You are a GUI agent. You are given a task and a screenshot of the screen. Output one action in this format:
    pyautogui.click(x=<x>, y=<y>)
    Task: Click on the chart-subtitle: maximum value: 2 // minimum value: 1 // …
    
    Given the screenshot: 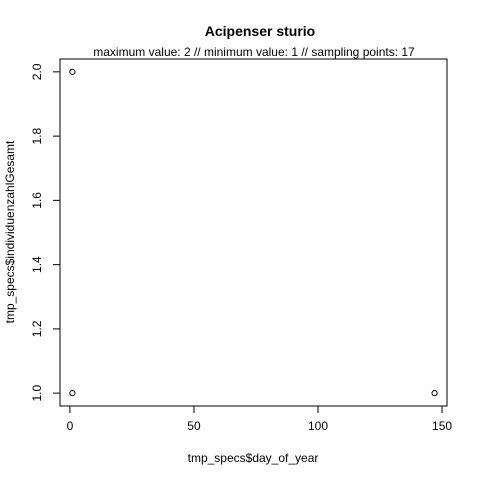 What is the action you would take?
    pyautogui.click(x=254, y=52)
    